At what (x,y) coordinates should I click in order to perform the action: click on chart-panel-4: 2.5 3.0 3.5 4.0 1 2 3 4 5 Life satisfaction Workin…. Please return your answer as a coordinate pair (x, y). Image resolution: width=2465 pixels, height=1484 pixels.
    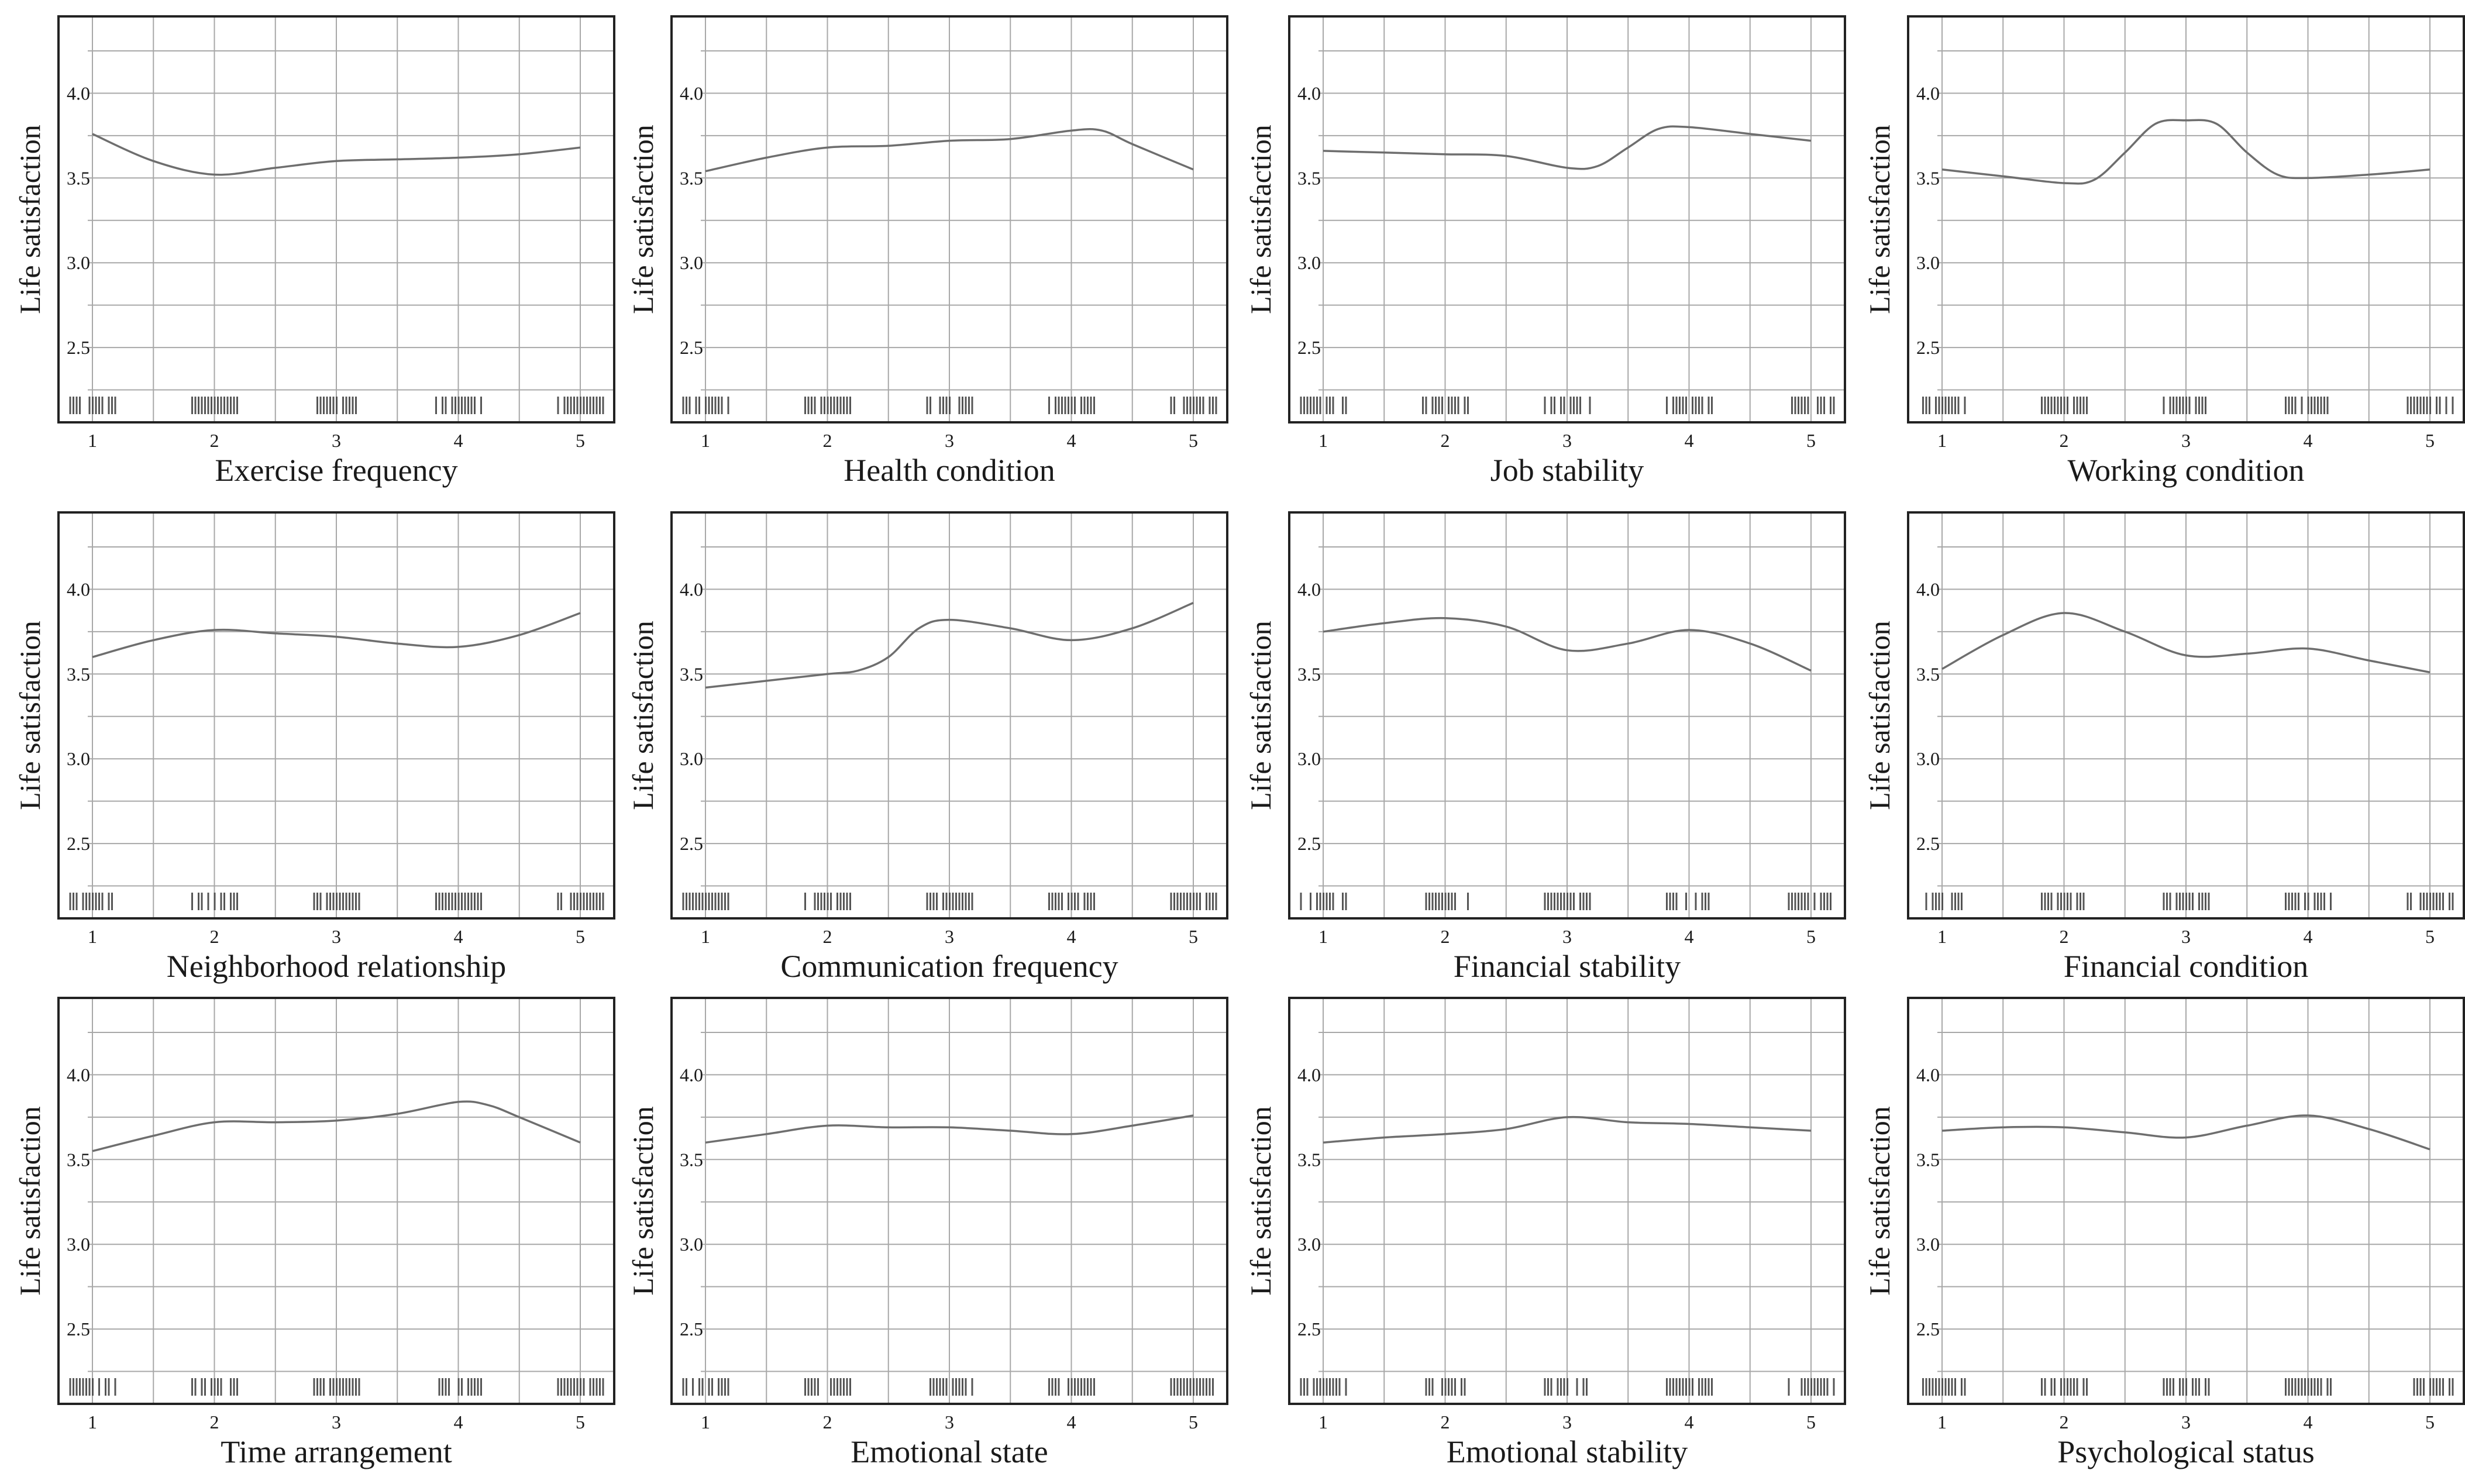
    Looking at the image, I should click on (2164, 252).